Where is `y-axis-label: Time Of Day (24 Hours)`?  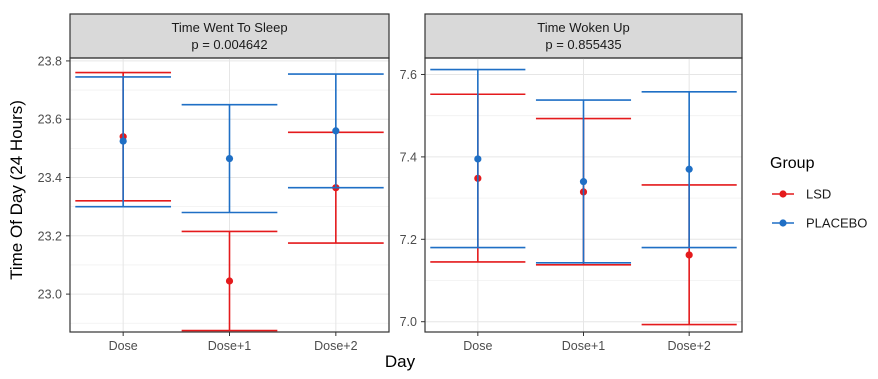
y-axis-label: Time Of Day (24 Hours) is located at coordinates (16, 190).